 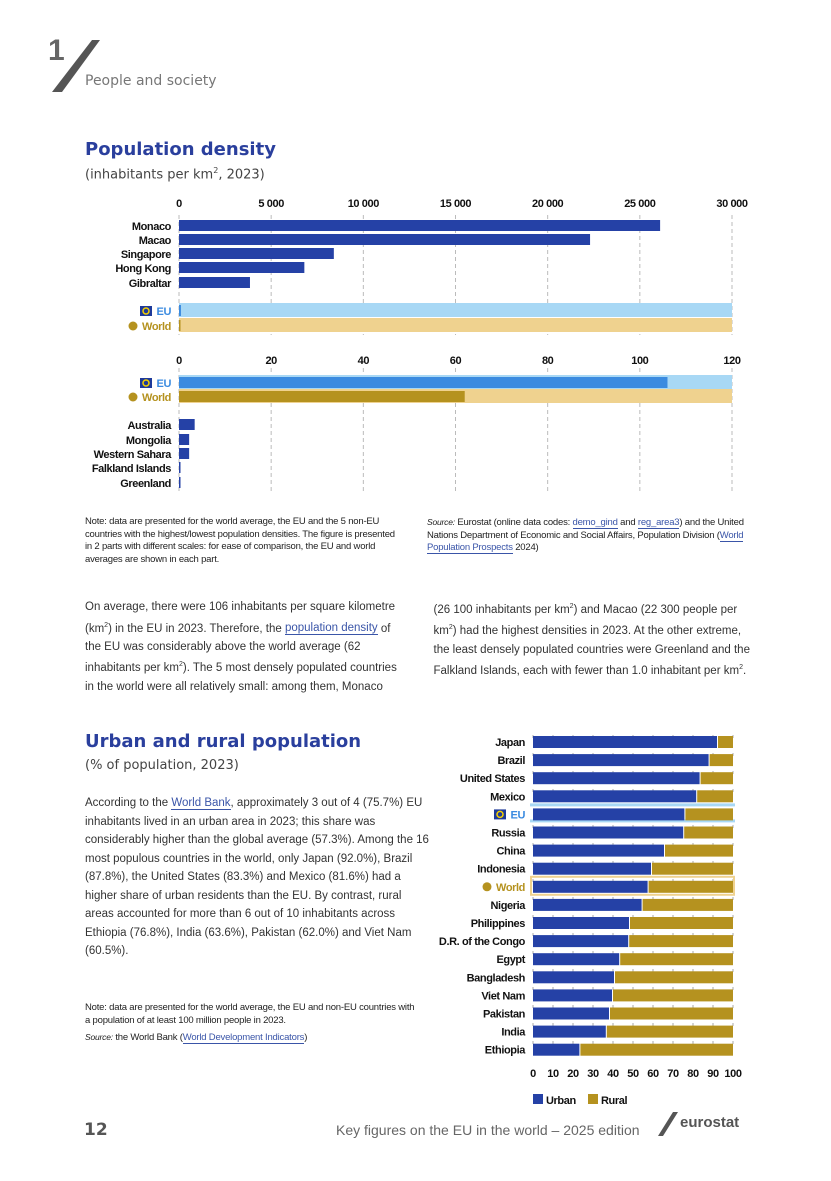 What do you see at coordinates (553, 1074) in the screenshot?
I see `tick-label: 10` at bounding box center [553, 1074].